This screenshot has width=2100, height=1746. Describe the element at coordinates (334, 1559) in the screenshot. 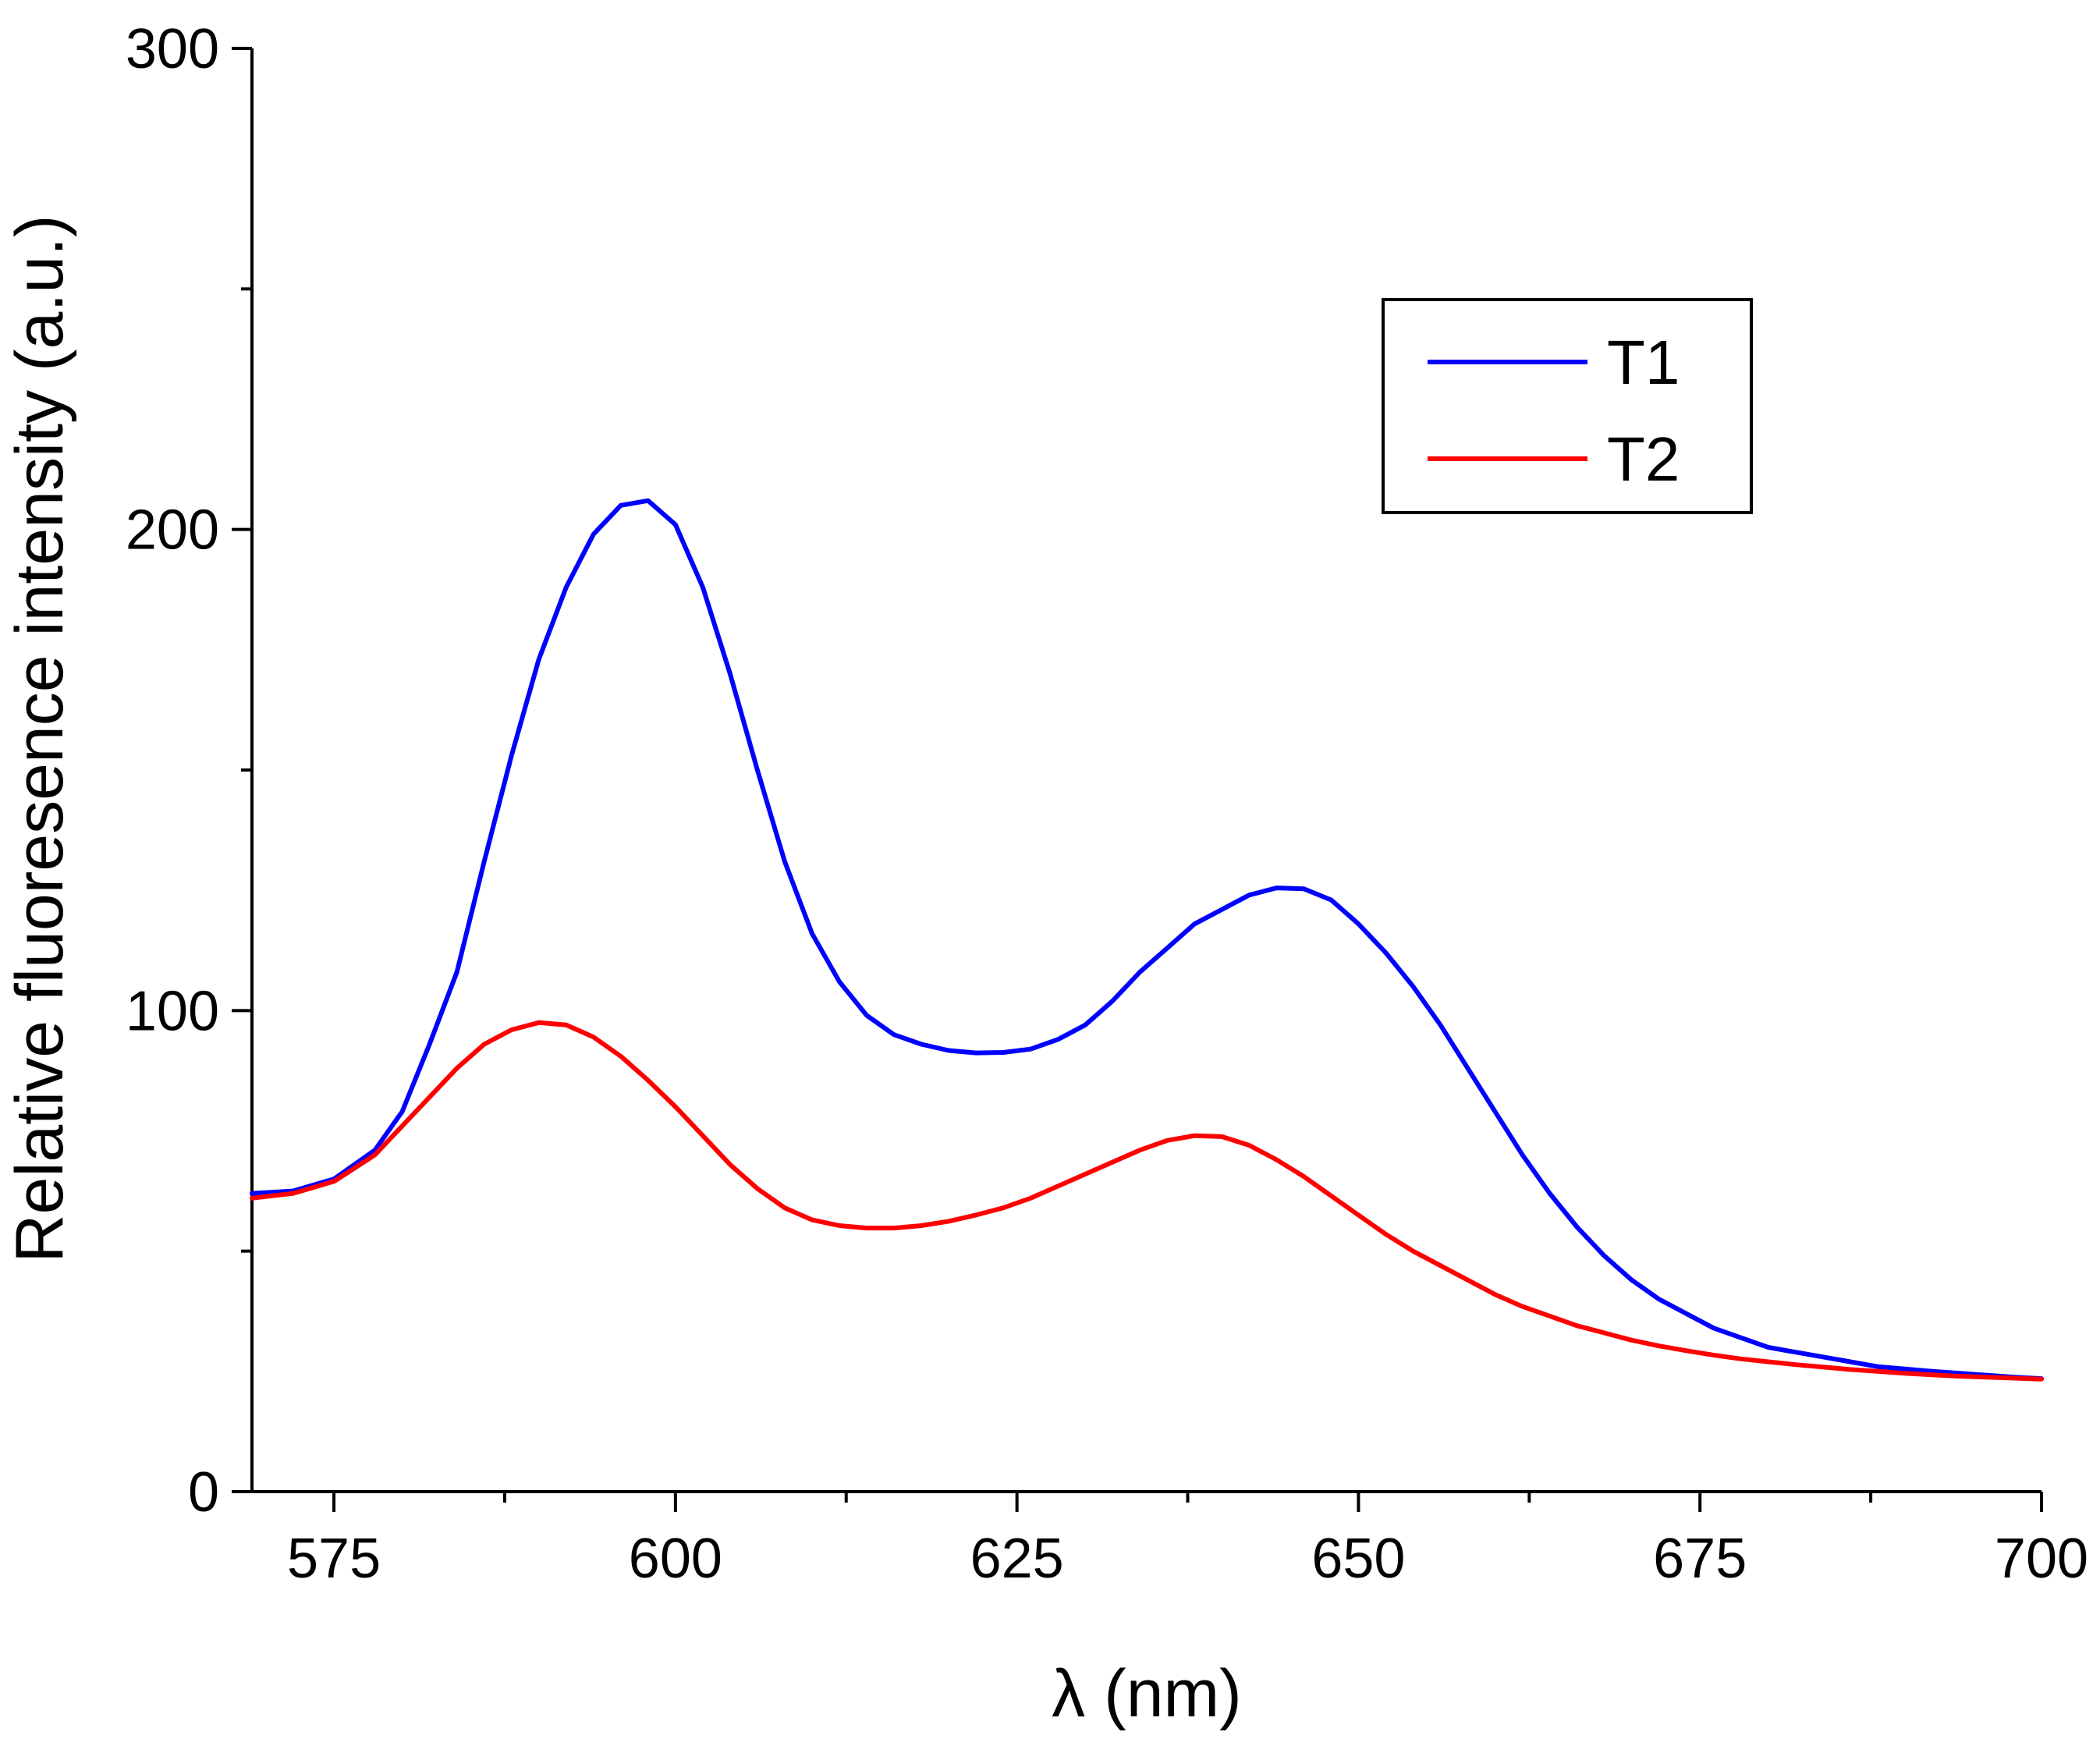

I see `x-tick-label-575: 575` at that location.